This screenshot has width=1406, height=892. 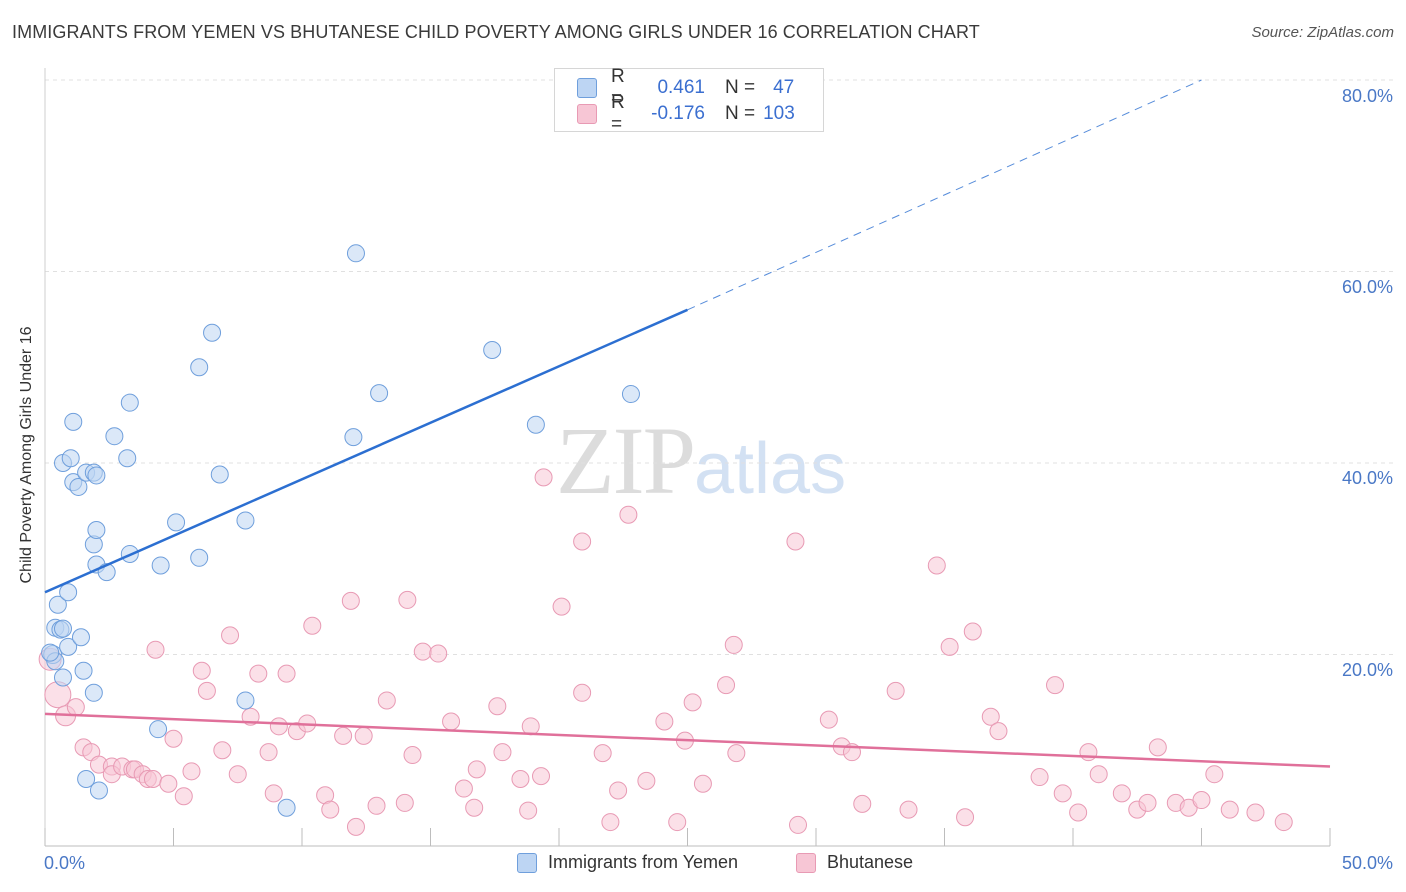 I want to click on legend-item-yemen: Immigrants from Yemen, so click(x=627, y=862).